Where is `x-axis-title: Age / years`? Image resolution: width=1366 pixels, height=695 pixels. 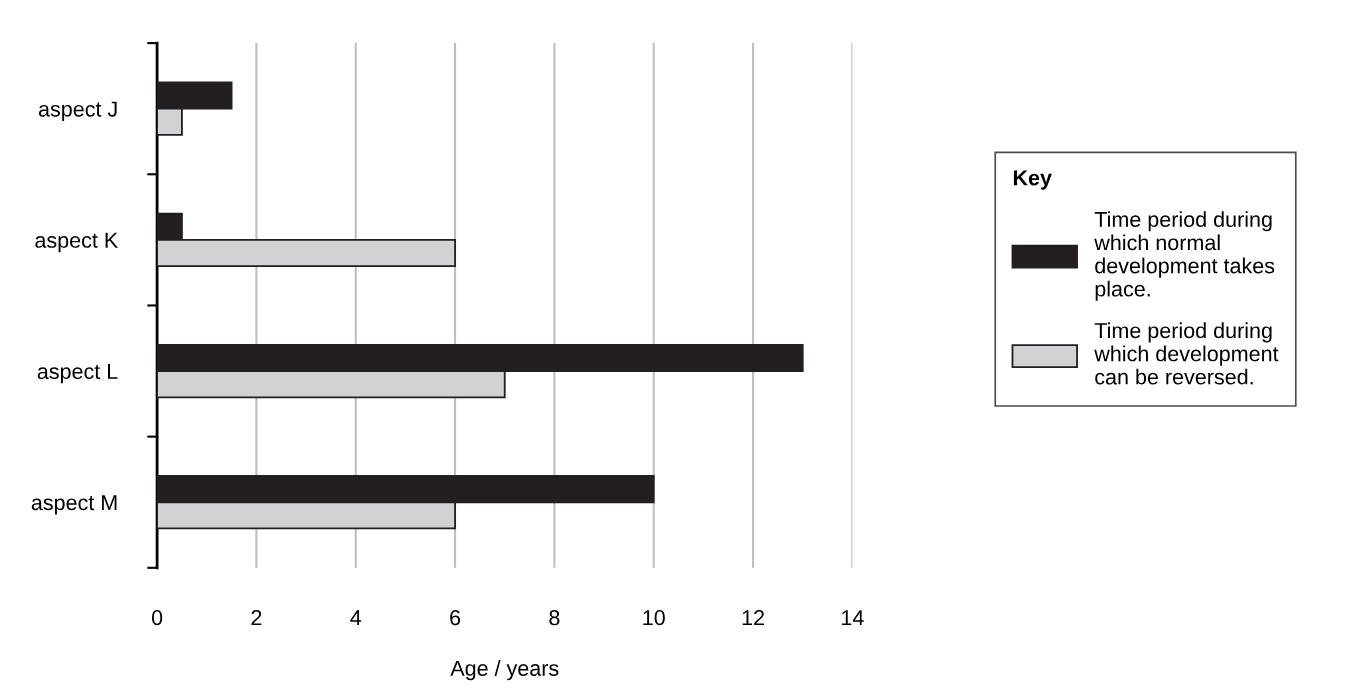 x-axis-title: Age / years is located at coordinates (504, 670).